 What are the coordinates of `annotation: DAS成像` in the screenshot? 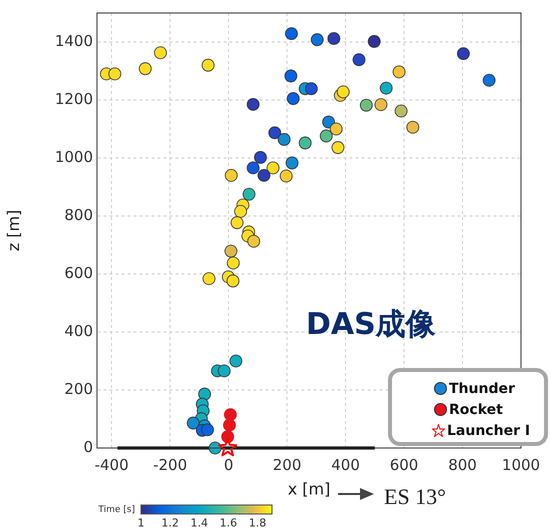 It's located at (371, 325).